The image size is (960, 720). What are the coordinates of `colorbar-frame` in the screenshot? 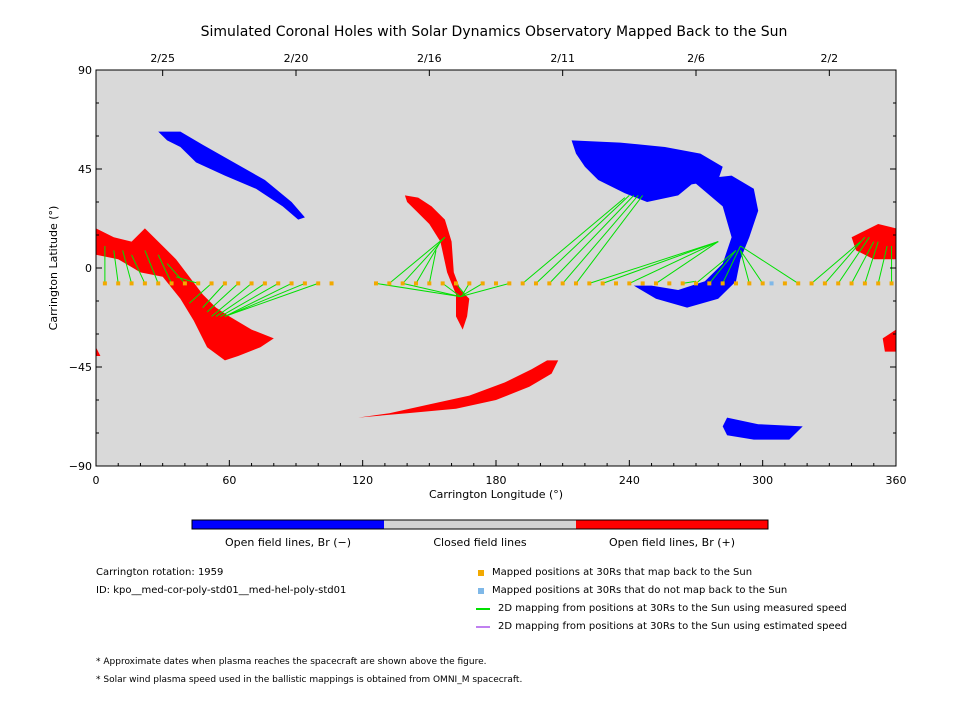 It's located at (480, 524).